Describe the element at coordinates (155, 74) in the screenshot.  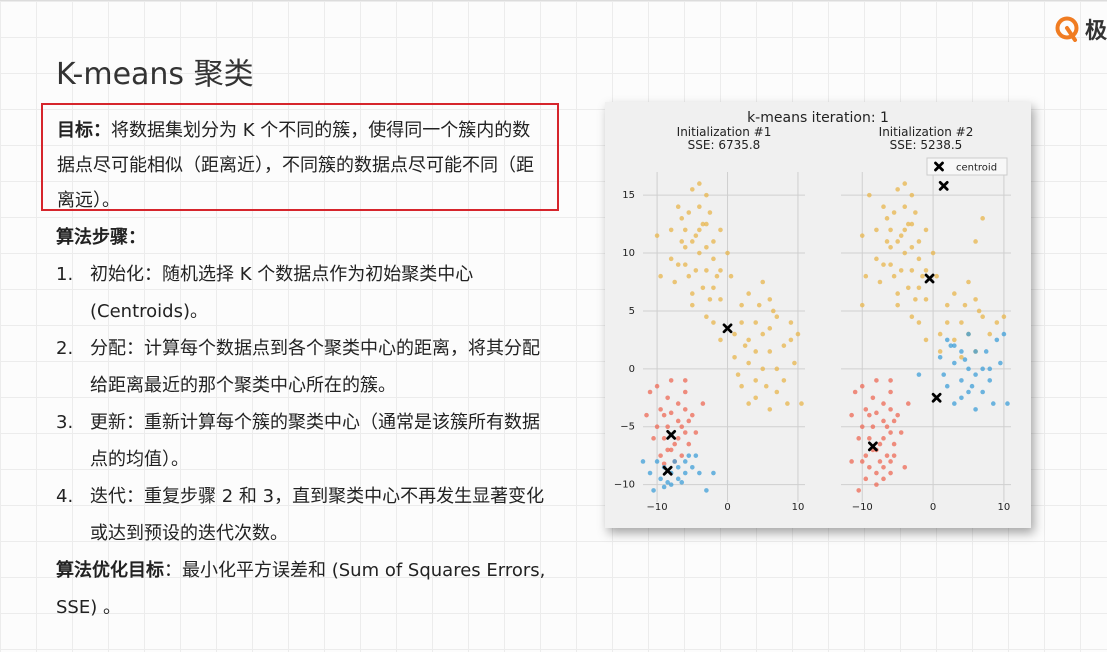
I see `slide-title: K-means 聚类` at that location.